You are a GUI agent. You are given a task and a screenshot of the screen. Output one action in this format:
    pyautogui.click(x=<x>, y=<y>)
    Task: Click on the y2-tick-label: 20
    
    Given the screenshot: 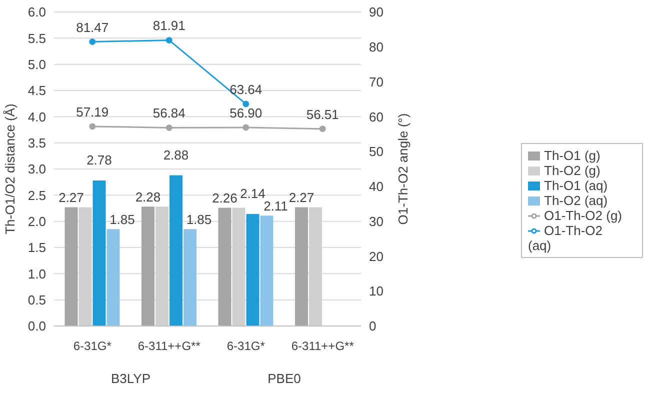 What is the action you would take?
    pyautogui.click(x=376, y=256)
    